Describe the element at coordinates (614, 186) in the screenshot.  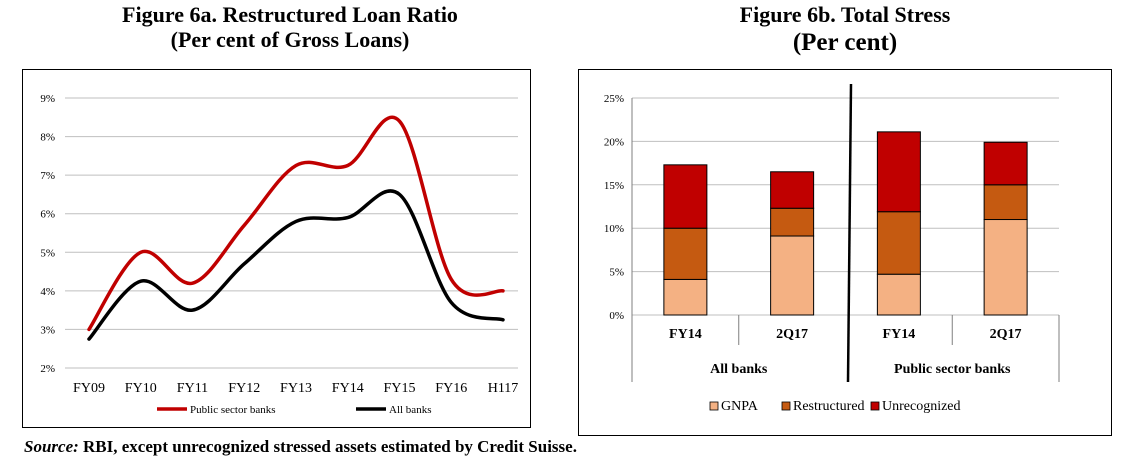
I see `y-tick-label-b: 15%` at that location.